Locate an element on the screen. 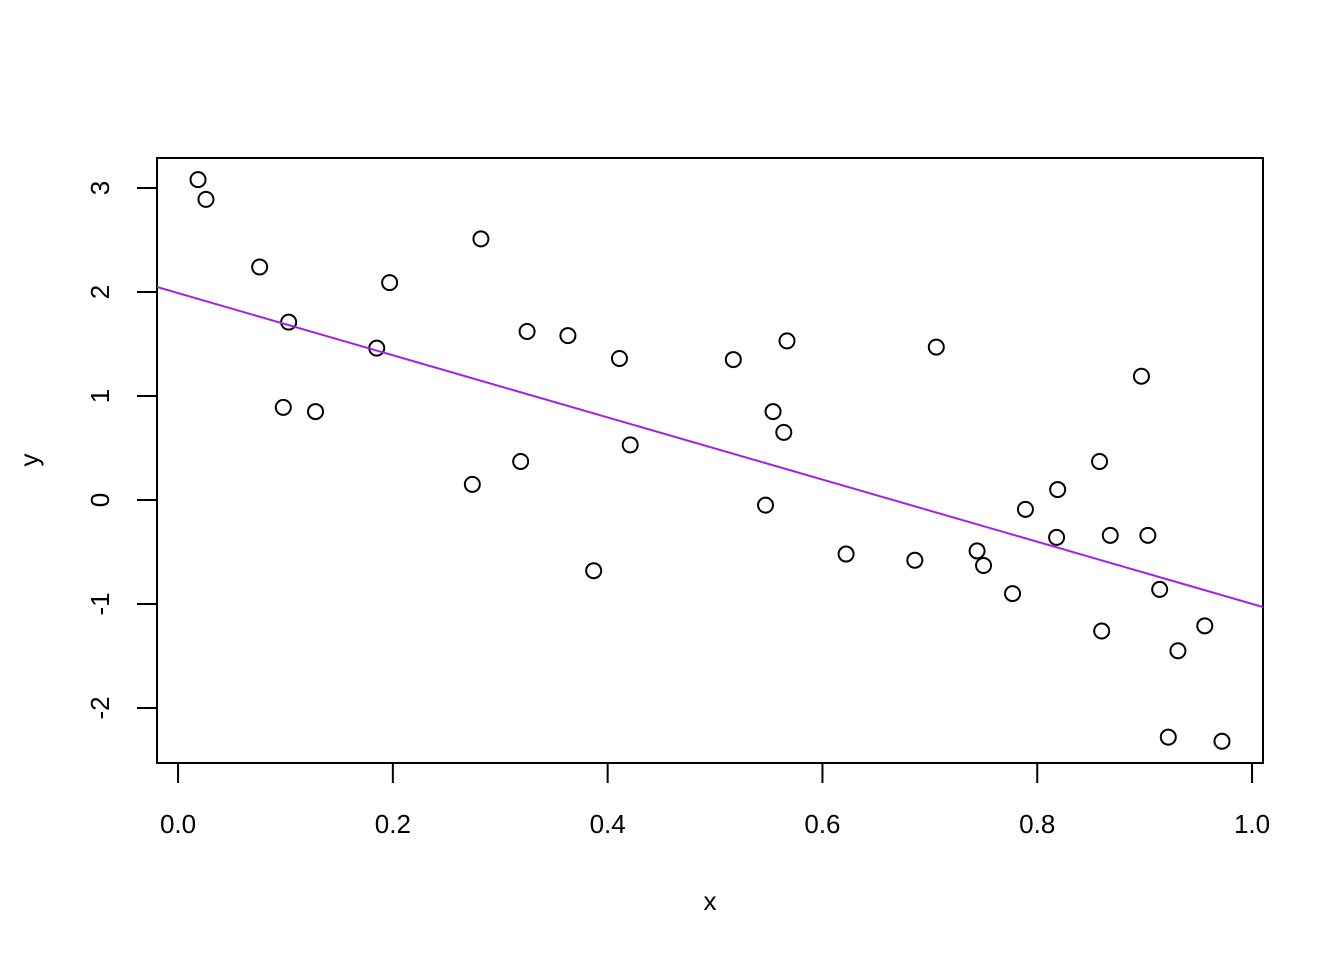  x-tick-label: 1.0 is located at coordinates (1252, 824).